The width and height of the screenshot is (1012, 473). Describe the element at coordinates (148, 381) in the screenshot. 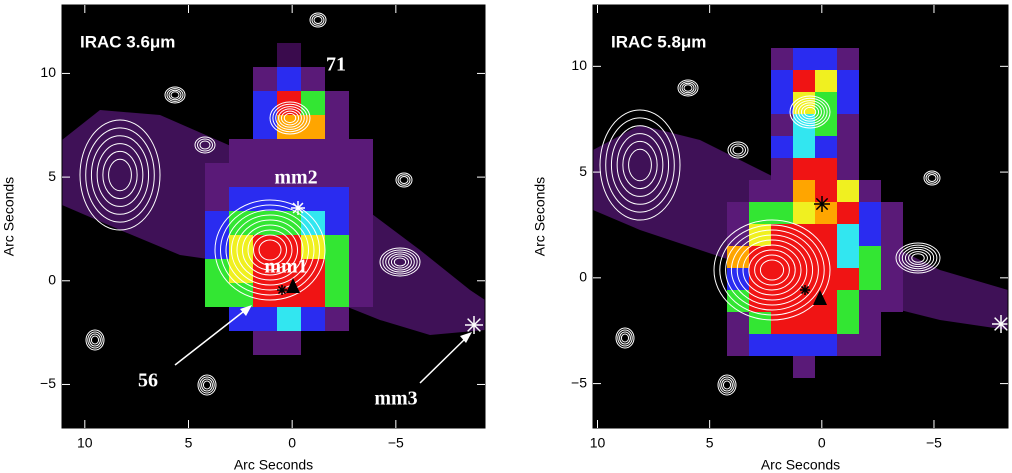

I see `annotation: 56` at that location.